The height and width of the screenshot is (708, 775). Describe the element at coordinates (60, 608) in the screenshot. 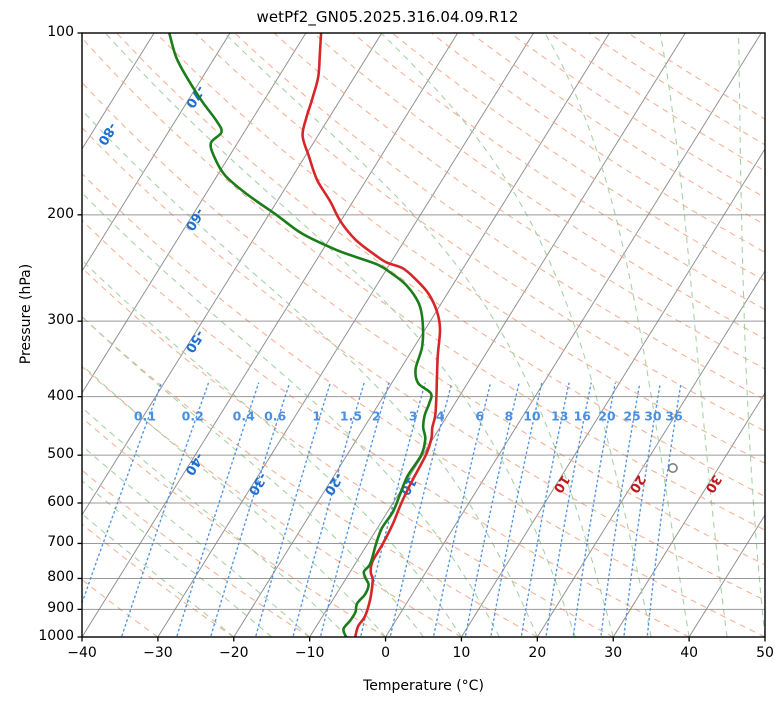

I see `y-tick-label: 900` at that location.